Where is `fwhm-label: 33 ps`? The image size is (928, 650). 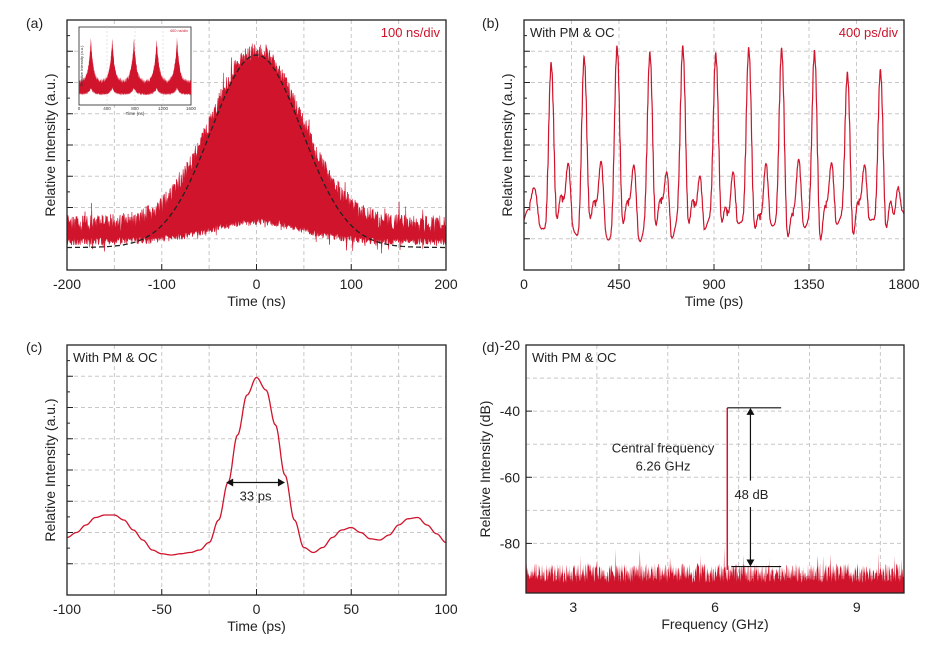
fwhm-label: 33 ps is located at coordinates (256, 496).